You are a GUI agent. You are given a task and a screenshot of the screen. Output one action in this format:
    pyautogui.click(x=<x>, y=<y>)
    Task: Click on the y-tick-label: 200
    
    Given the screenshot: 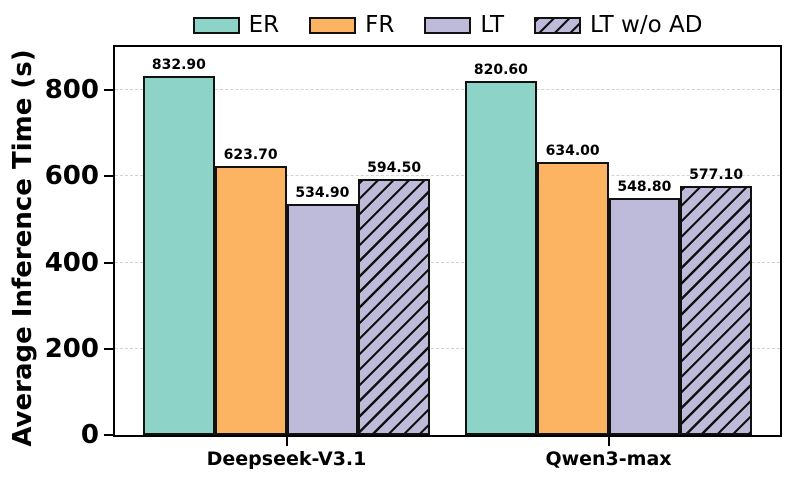 What is the action you would take?
    pyautogui.click(x=71, y=348)
    